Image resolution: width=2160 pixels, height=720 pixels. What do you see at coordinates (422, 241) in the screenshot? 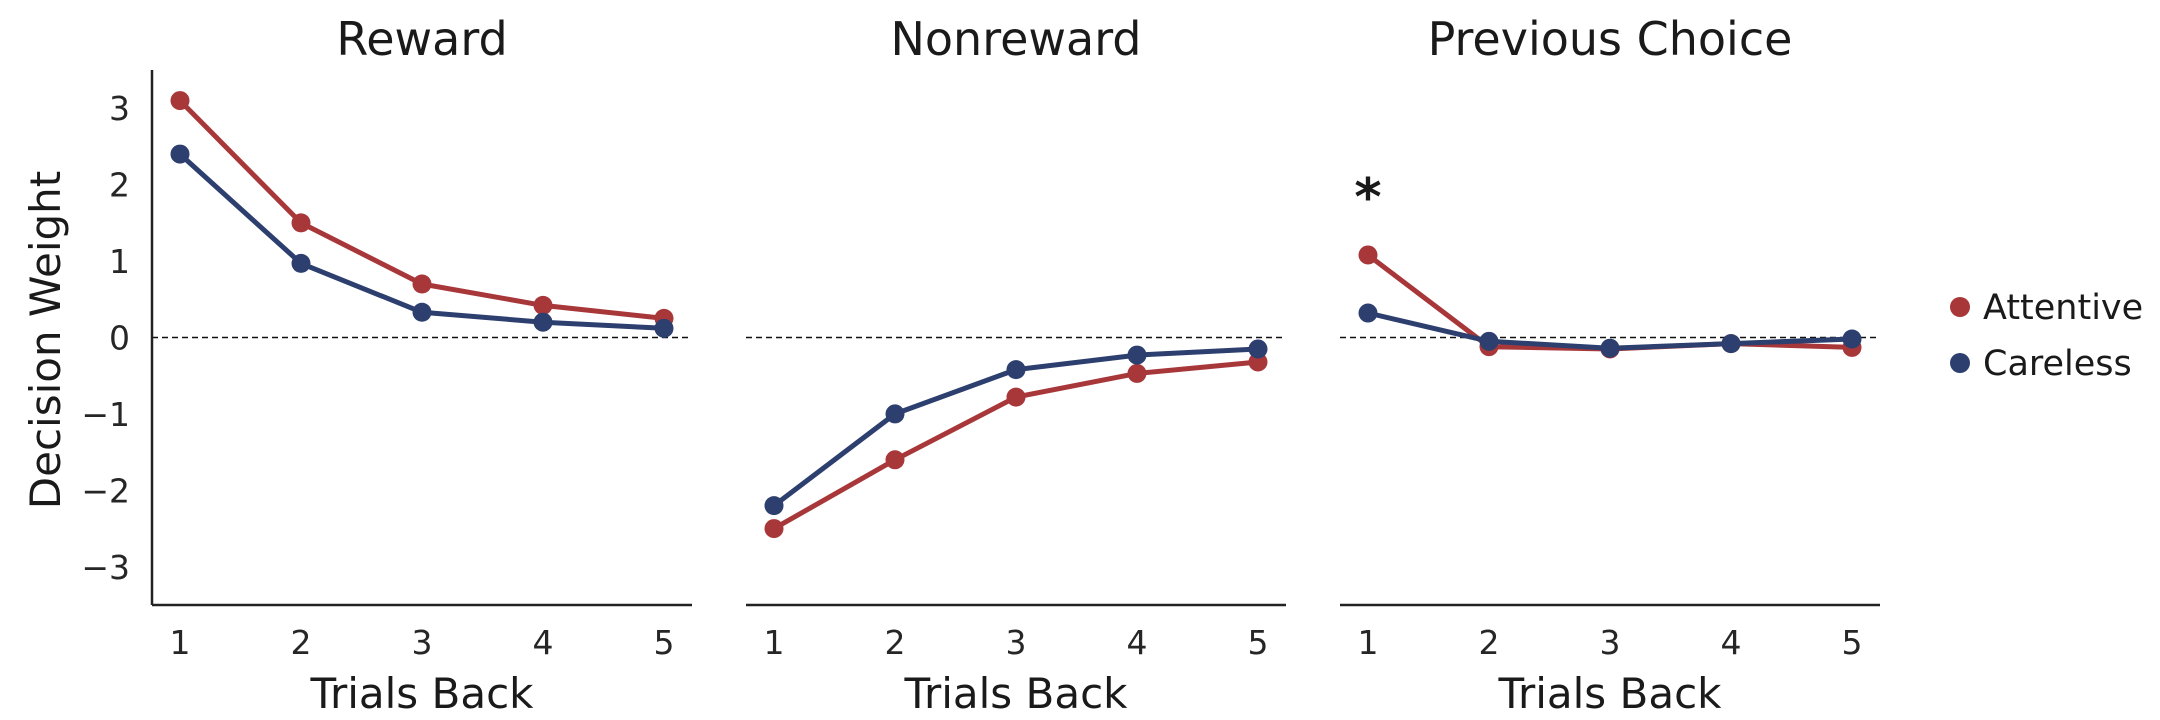
I see `series-line-careless` at bounding box center [422, 241].